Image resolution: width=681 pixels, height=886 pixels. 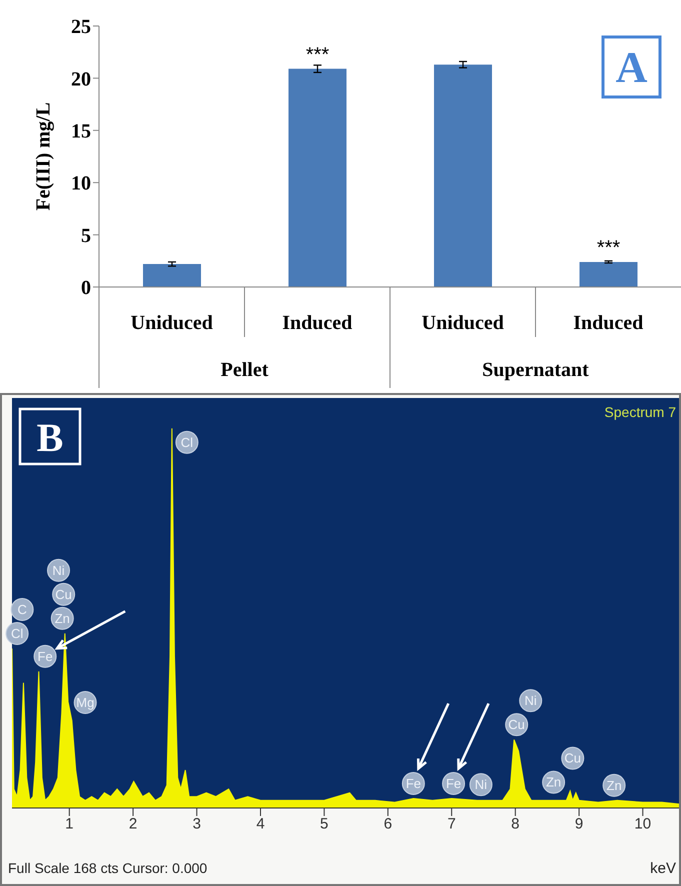 I want to click on y-tick-label: 5, so click(x=86, y=235).